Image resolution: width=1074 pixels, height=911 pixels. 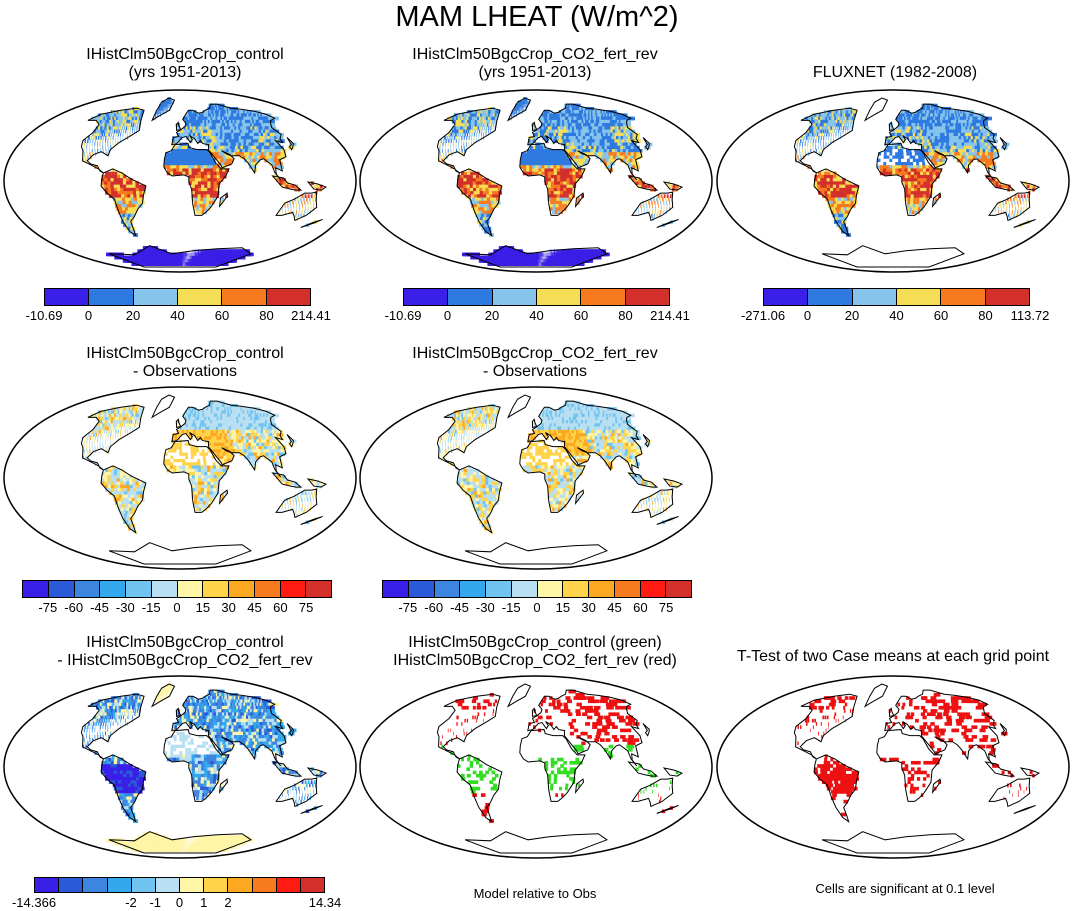 I want to click on map-ttest, so click(x=893, y=767).